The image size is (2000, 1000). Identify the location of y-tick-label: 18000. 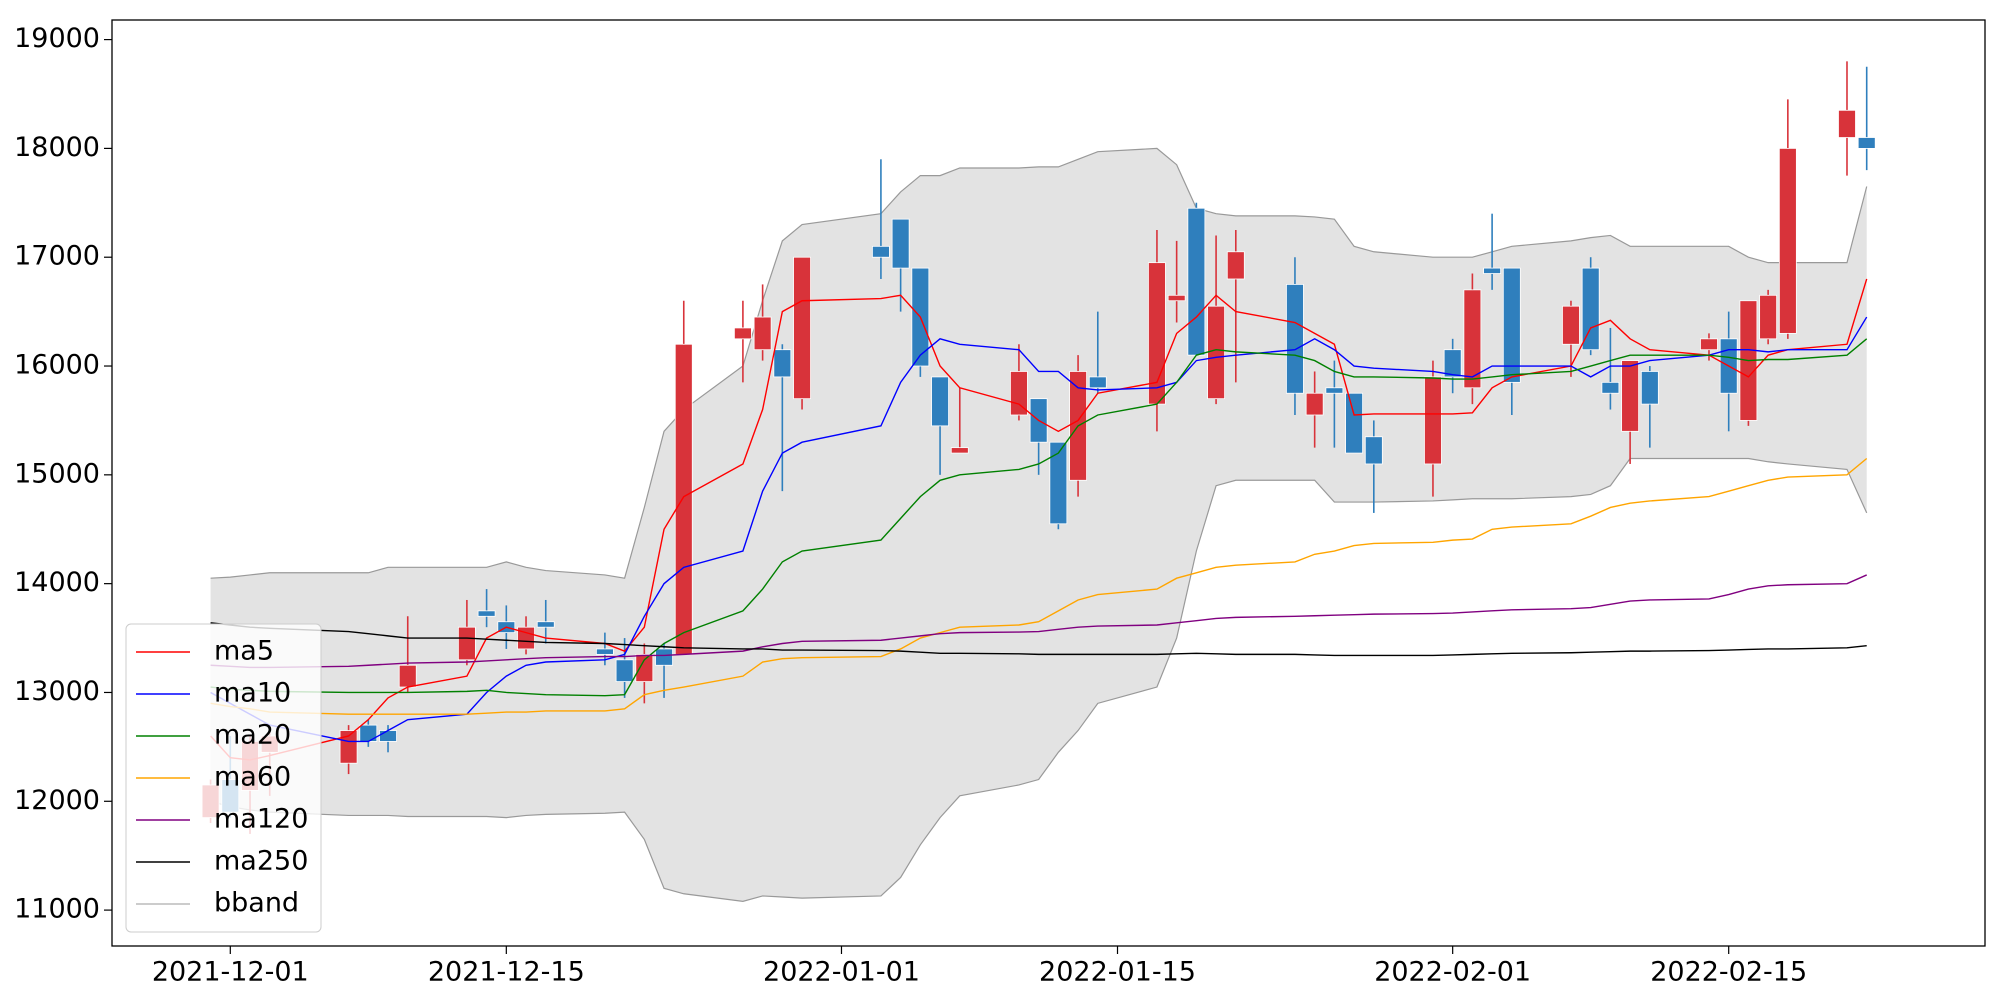
(57, 147).